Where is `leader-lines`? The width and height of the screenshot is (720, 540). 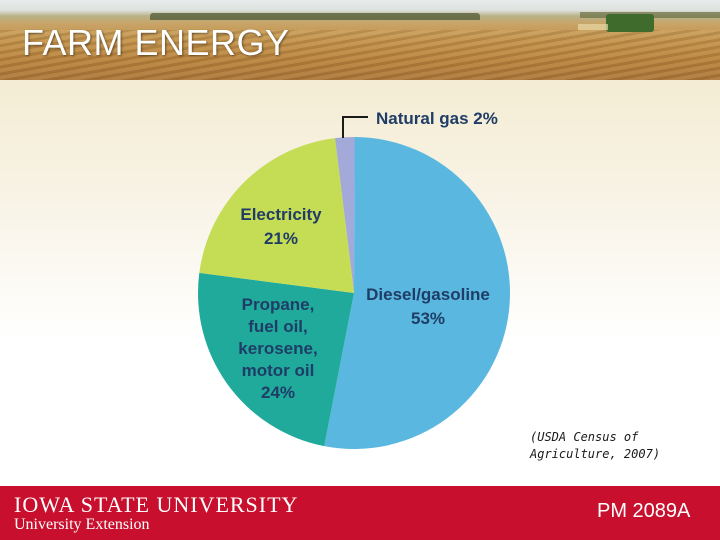 leader-lines is located at coordinates (355, 127).